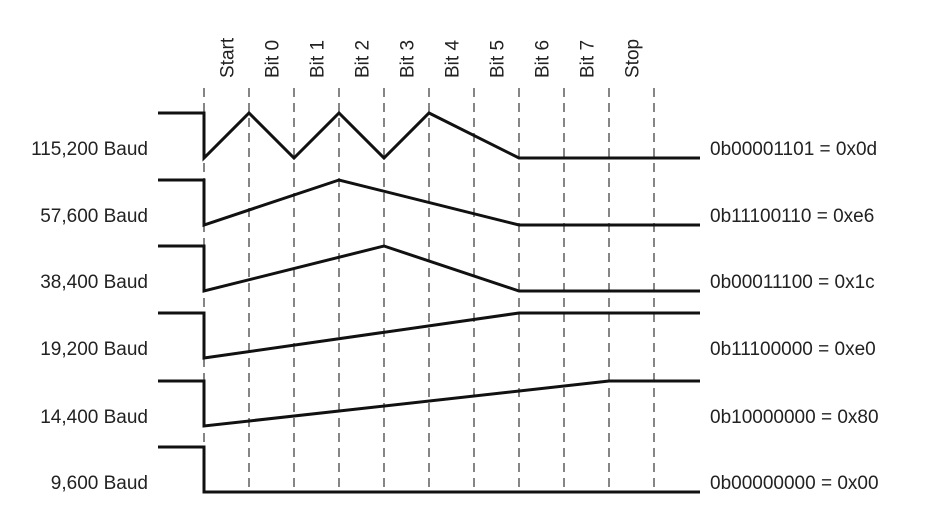 This screenshot has width=940, height=516. What do you see at coordinates (633, 58) in the screenshot?
I see `column-label: Stop` at bounding box center [633, 58].